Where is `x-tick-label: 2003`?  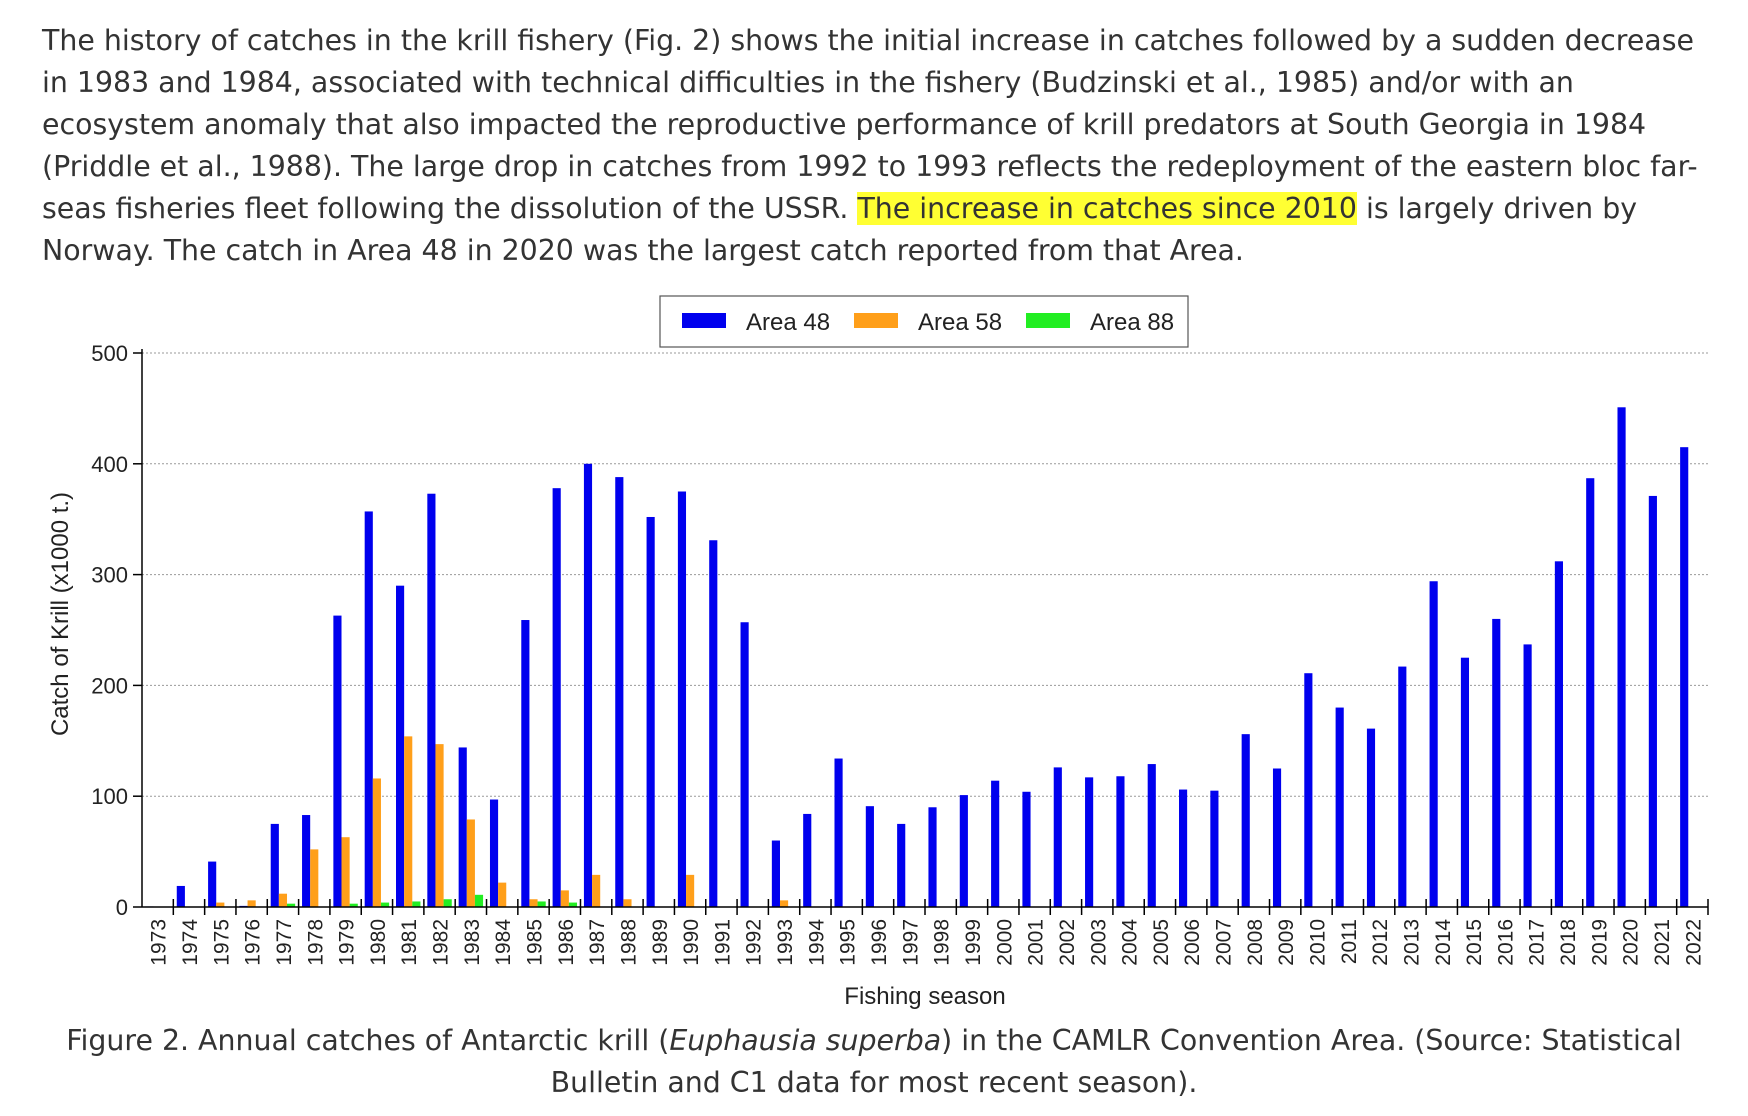 x-tick-label: 2003 is located at coordinates (1098, 942).